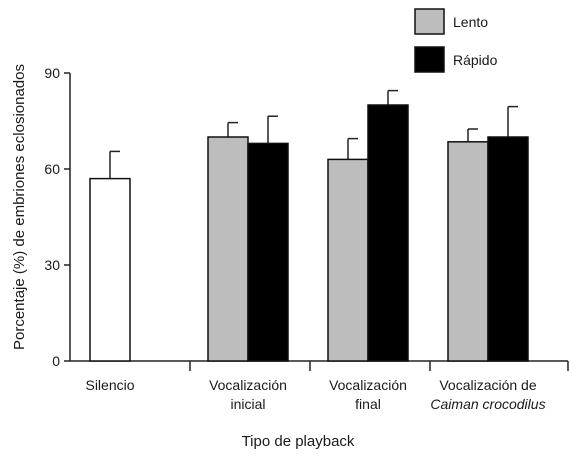  I want to click on y-axis-title: Porcentaje (%) de embriones eclosionados, so click(19, 207).